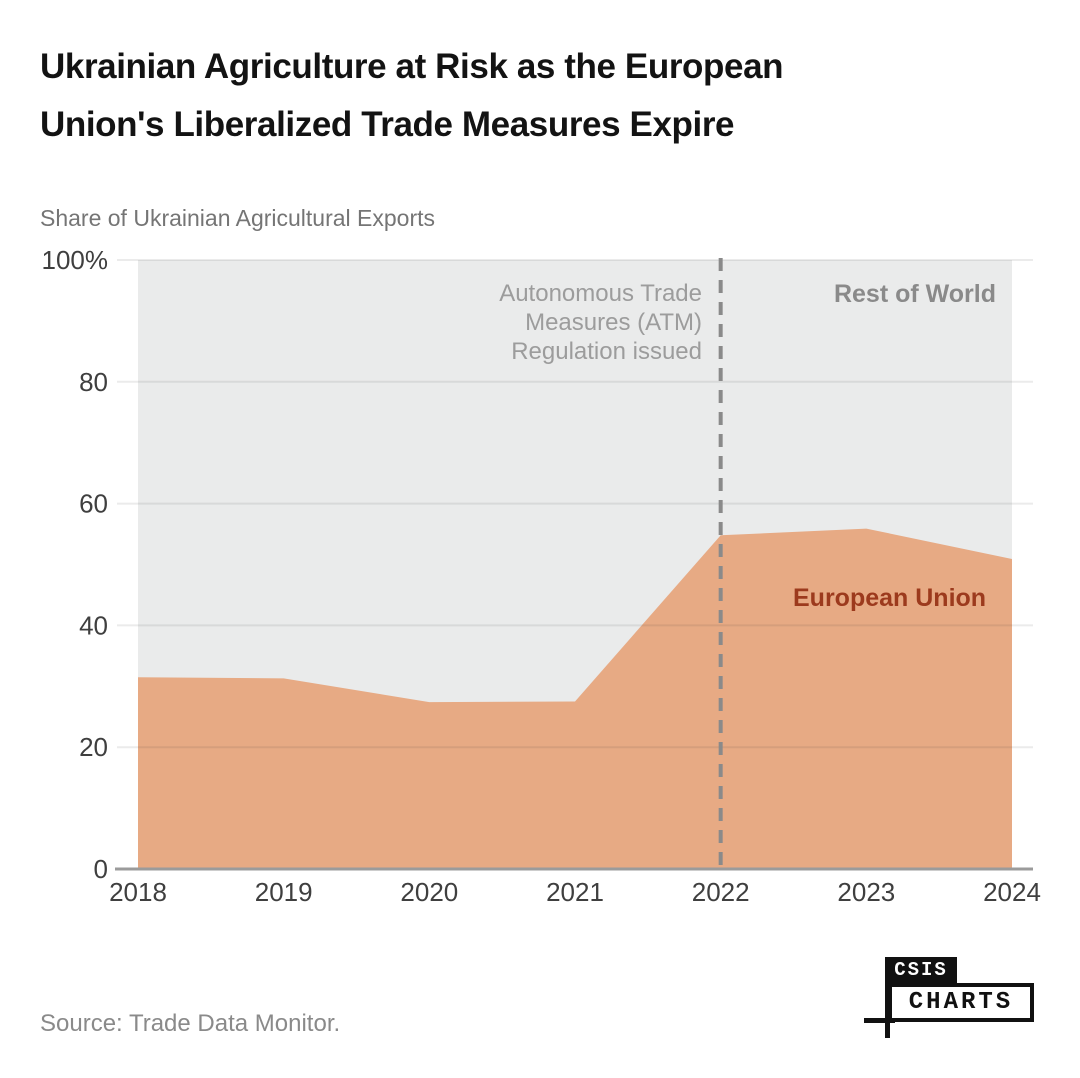 The width and height of the screenshot is (1080, 1078). What do you see at coordinates (138, 892) in the screenshot?
I see `x-tick-label-2018: 2018` at bounding box center [138, 892].